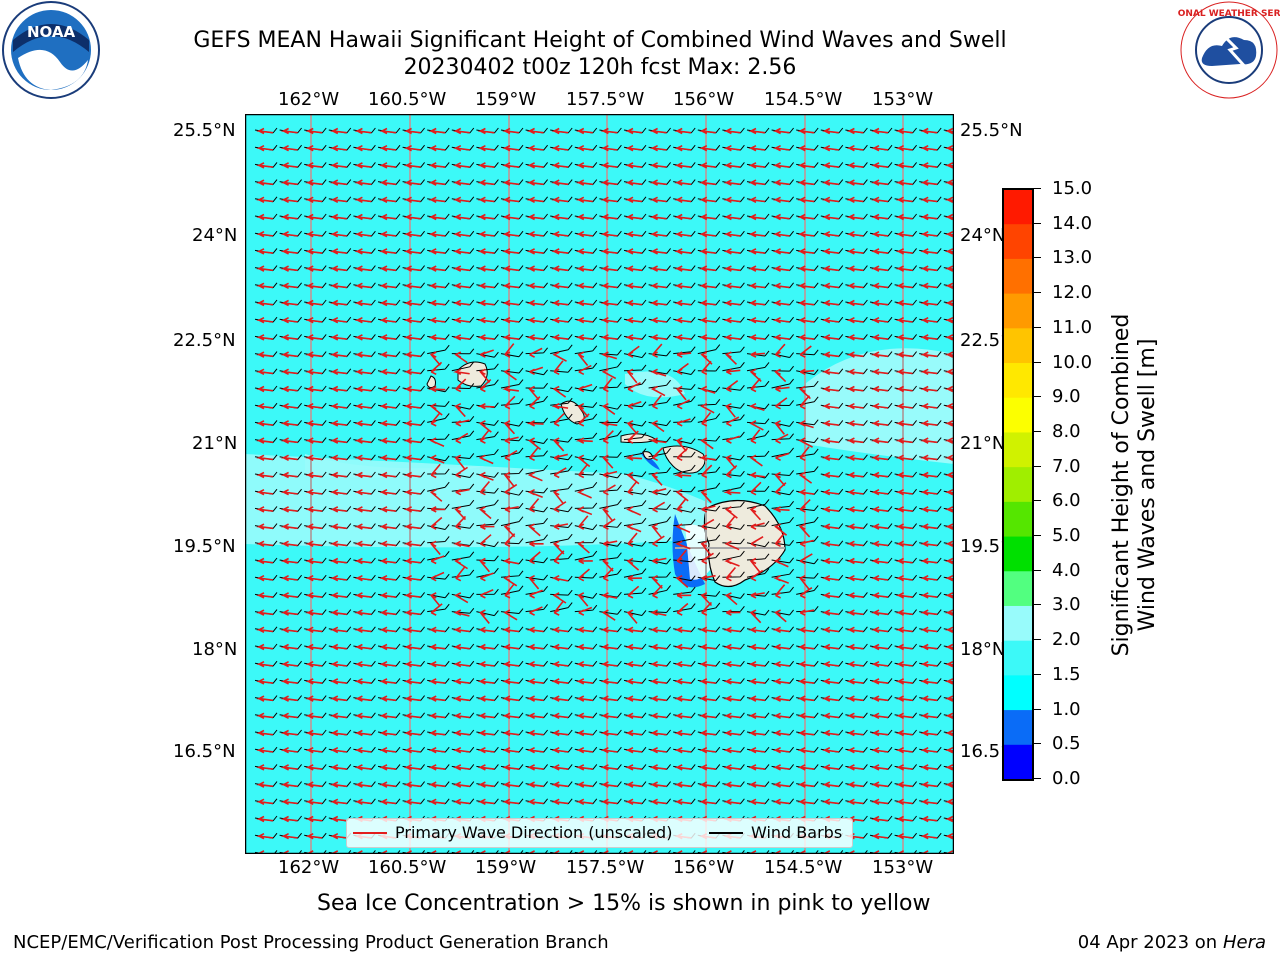  What do you see at coordinates (605, 867) in the screenshot?
I see `lon-label-bottom: 157.5°W` at bounding box center [605, 867].